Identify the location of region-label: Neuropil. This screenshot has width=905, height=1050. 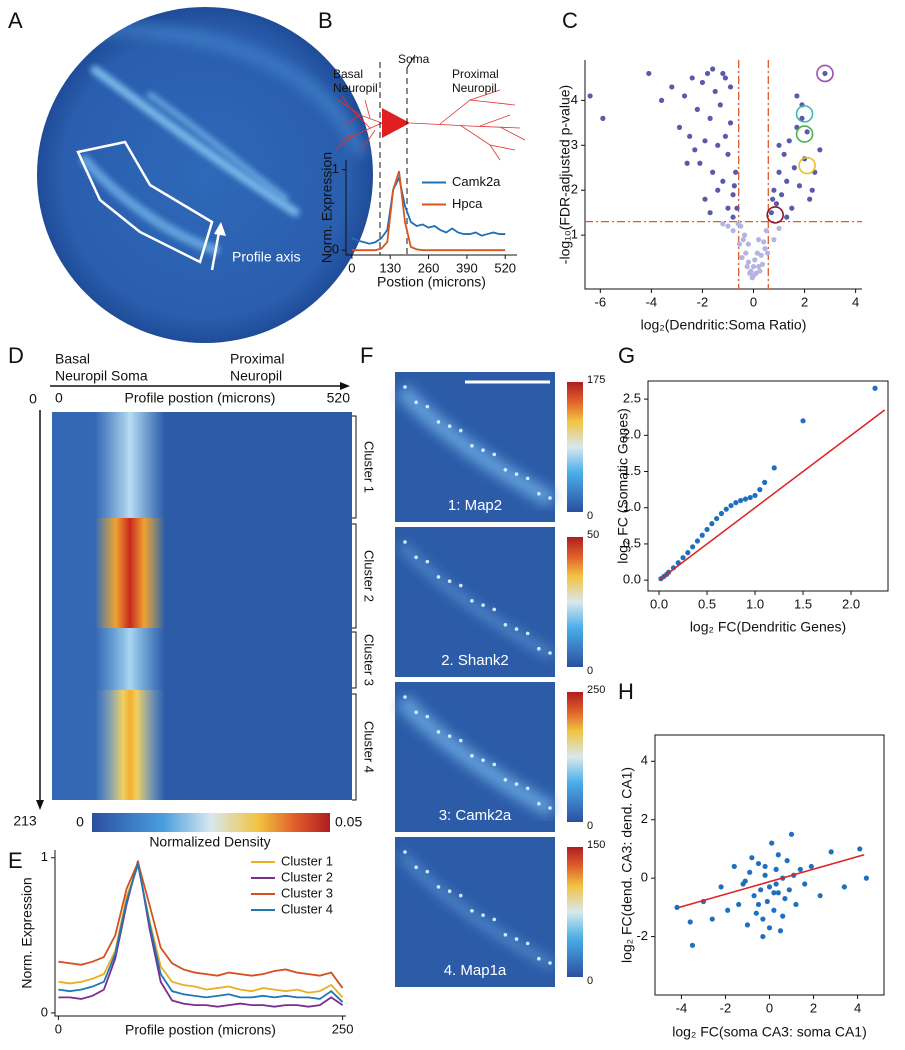
(355, 88).